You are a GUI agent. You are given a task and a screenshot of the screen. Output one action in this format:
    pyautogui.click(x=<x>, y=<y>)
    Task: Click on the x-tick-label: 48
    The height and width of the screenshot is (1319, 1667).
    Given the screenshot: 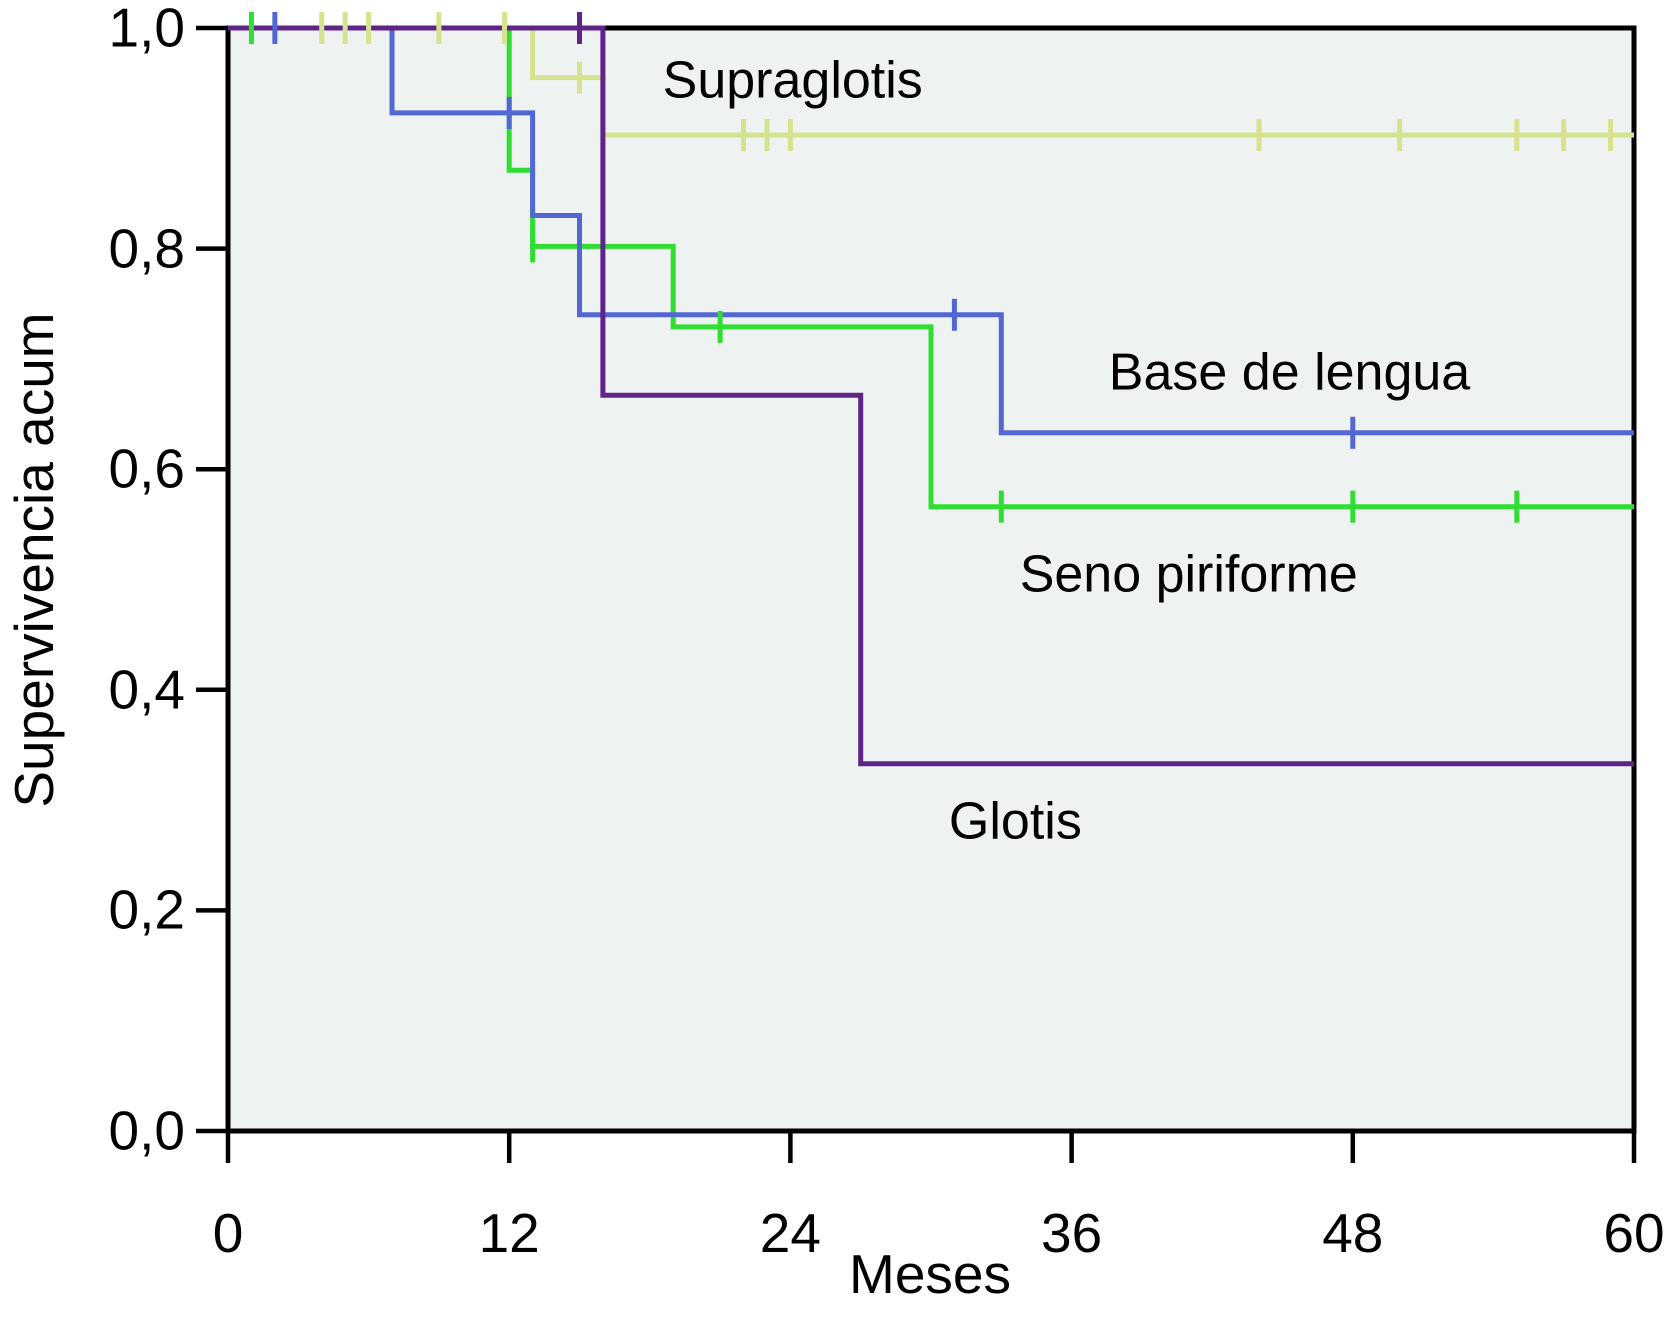 What is the action you would take?
    pyautogui.click(x=1353, y=1233)
    